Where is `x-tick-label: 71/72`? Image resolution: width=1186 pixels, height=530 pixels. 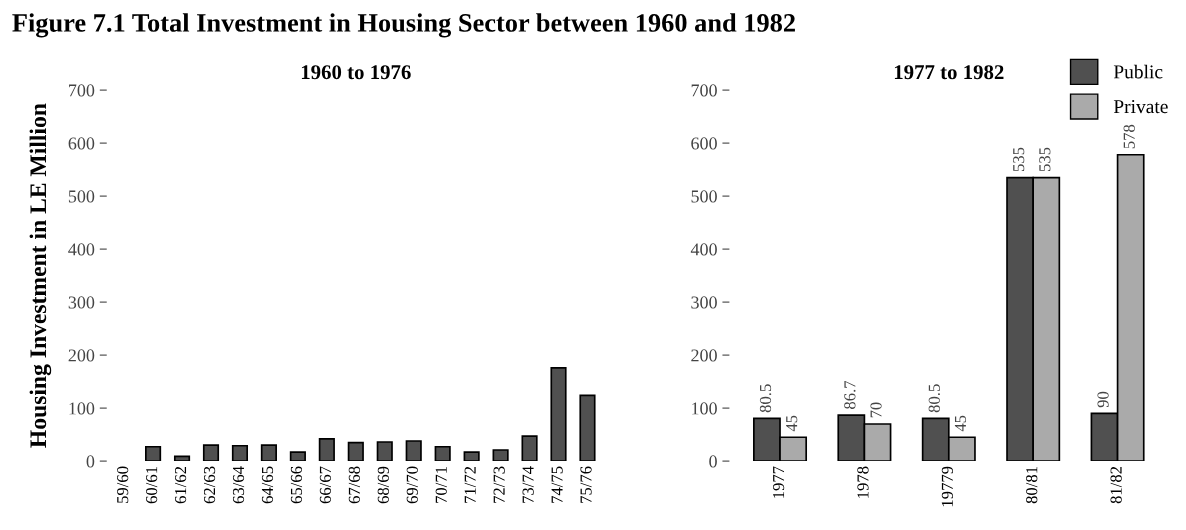 x-tick-label: 71/72 is located at coordinates (470, 484).